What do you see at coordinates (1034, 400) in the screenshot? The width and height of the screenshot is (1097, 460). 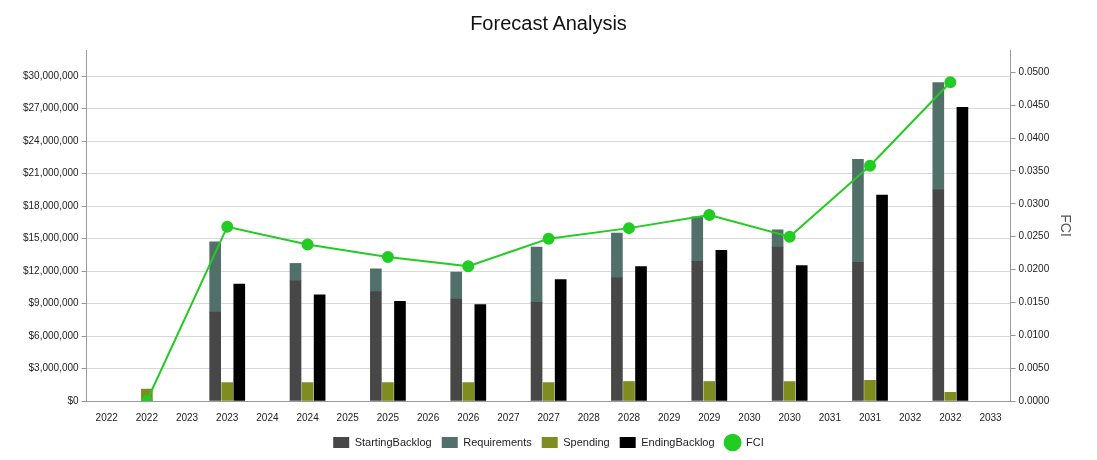 I see `y2-tick-label: 0.0000` at bounding box center [1034, 400].